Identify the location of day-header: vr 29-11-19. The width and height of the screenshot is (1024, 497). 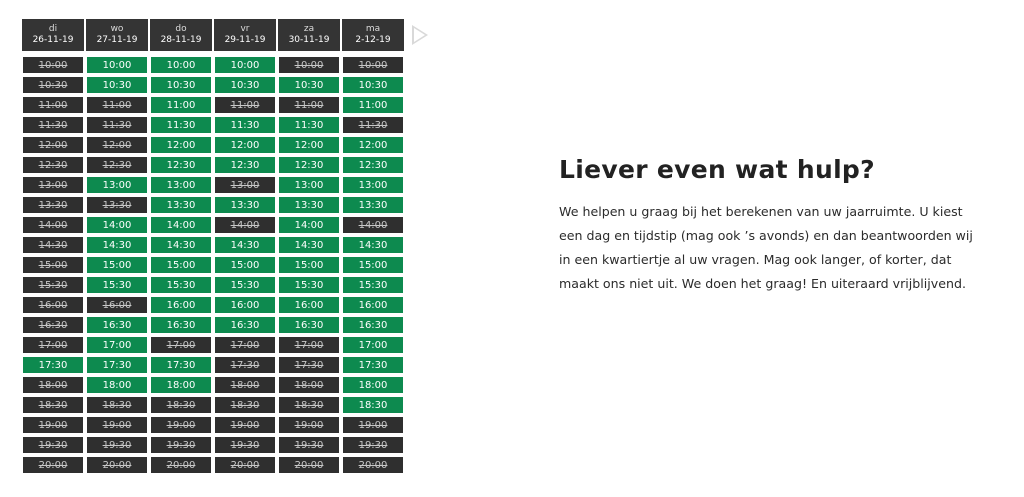
(245, 35).